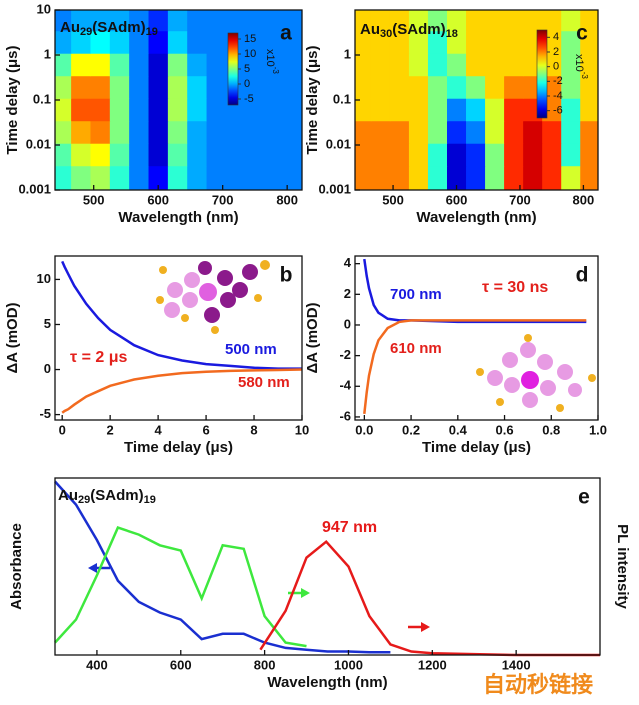  Describe the element at coordinates (520, 199) in the screenshot. I see `x-tick-label: 700` at that location.